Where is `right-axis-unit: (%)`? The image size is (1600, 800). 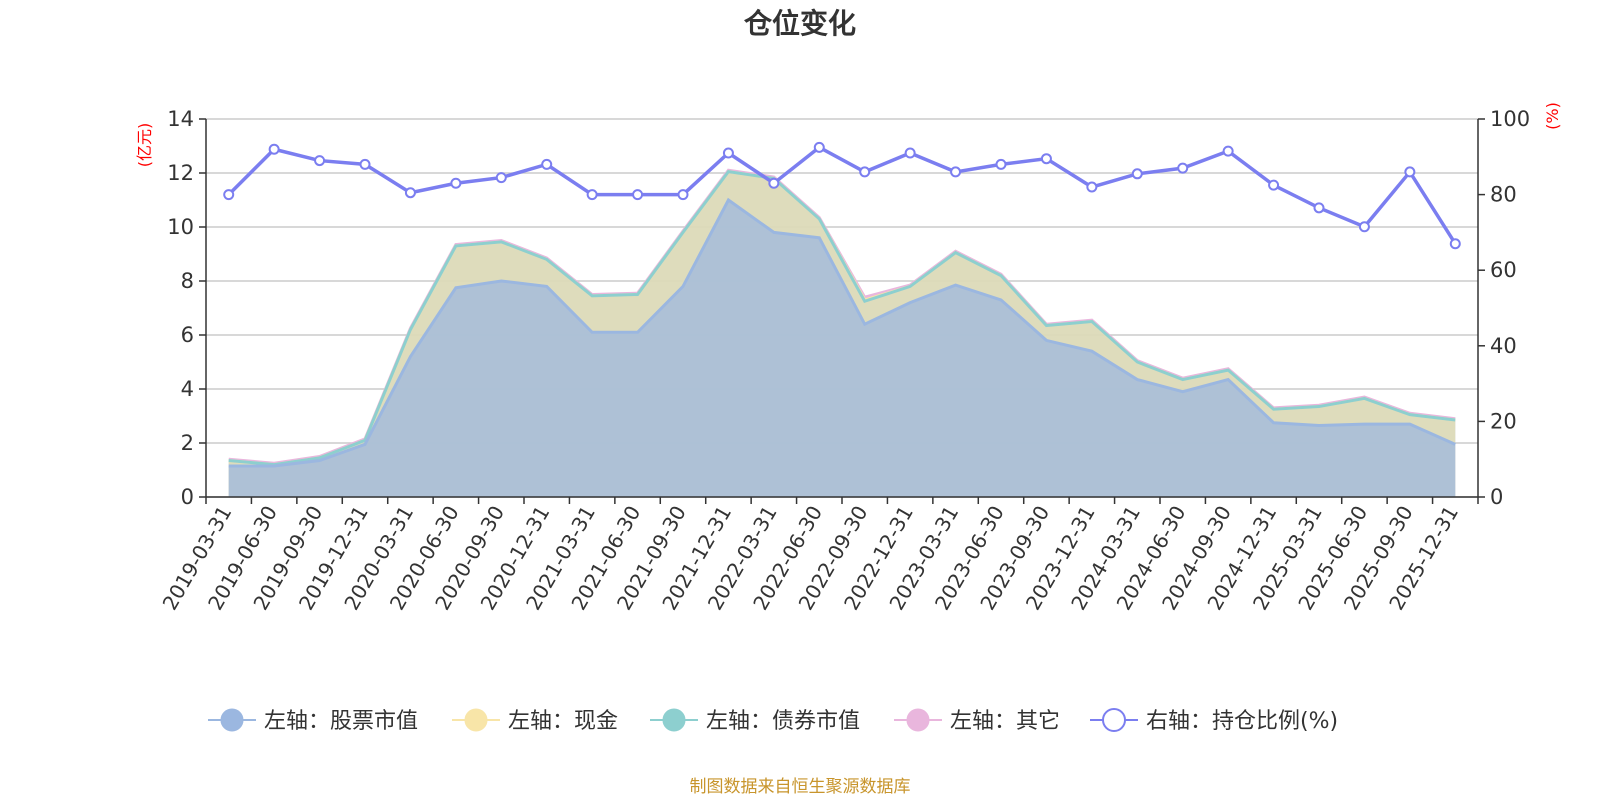 right-axis-unit: (%) is located at coordinates (1552, 116).